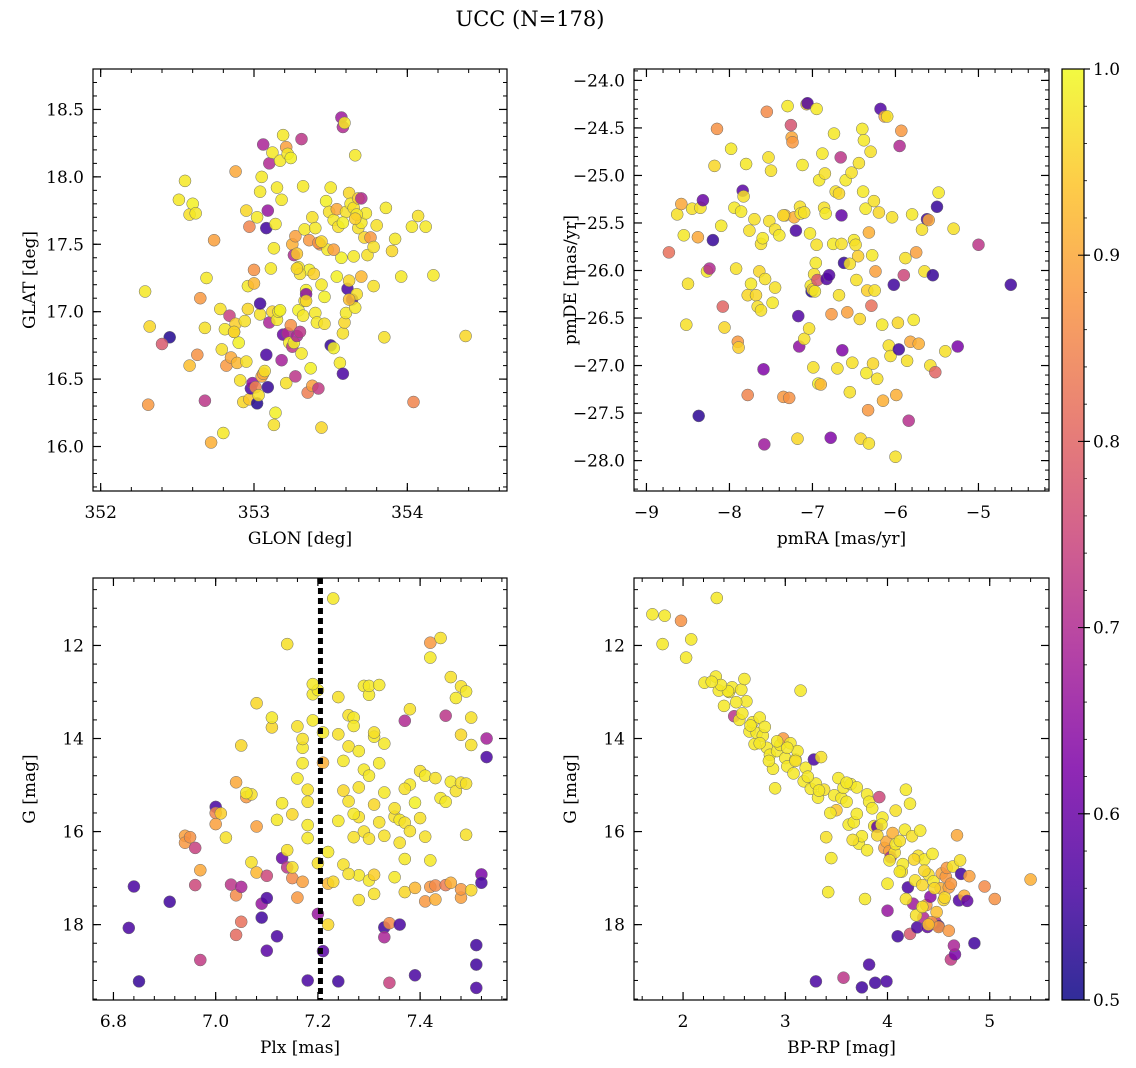 This screenshot has height=1068, width=1136. I want to click on y-axis-label: GLAT [deg], so click(30, 280).